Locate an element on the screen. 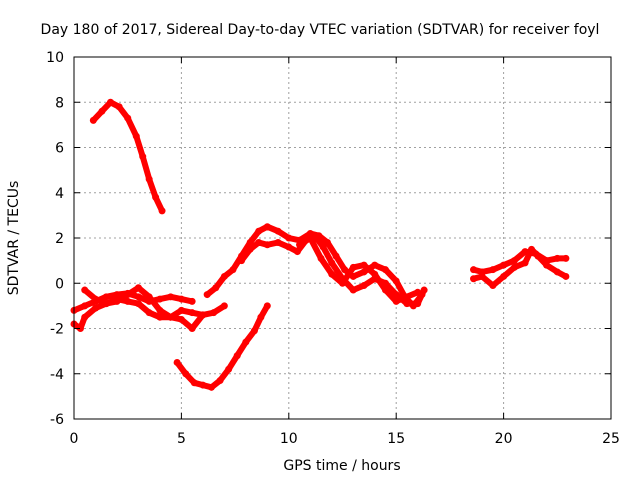  series-track-e is located at coordinates (222, 346).